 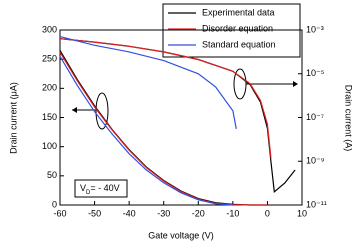 I want to click on y2-tick-label: 10⁻⁷, so click(x=315, y=117).